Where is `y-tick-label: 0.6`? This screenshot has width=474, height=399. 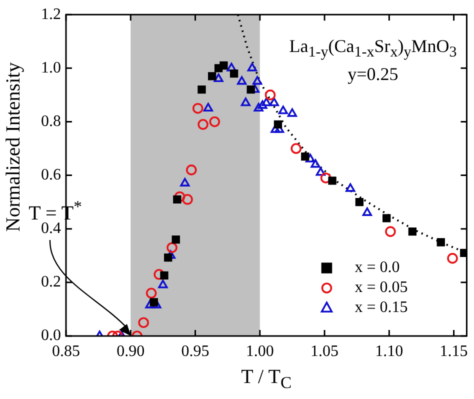
y-tick-label: 0.6 is located at coordinates (51, 175).